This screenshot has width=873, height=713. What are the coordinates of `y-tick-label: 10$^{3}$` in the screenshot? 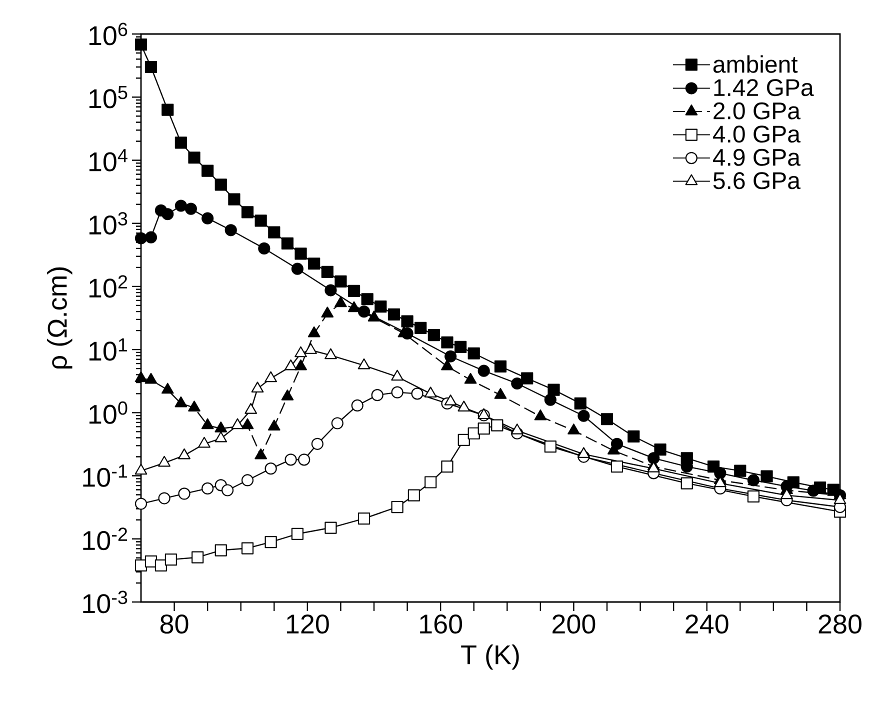 It's located at (108, 223).